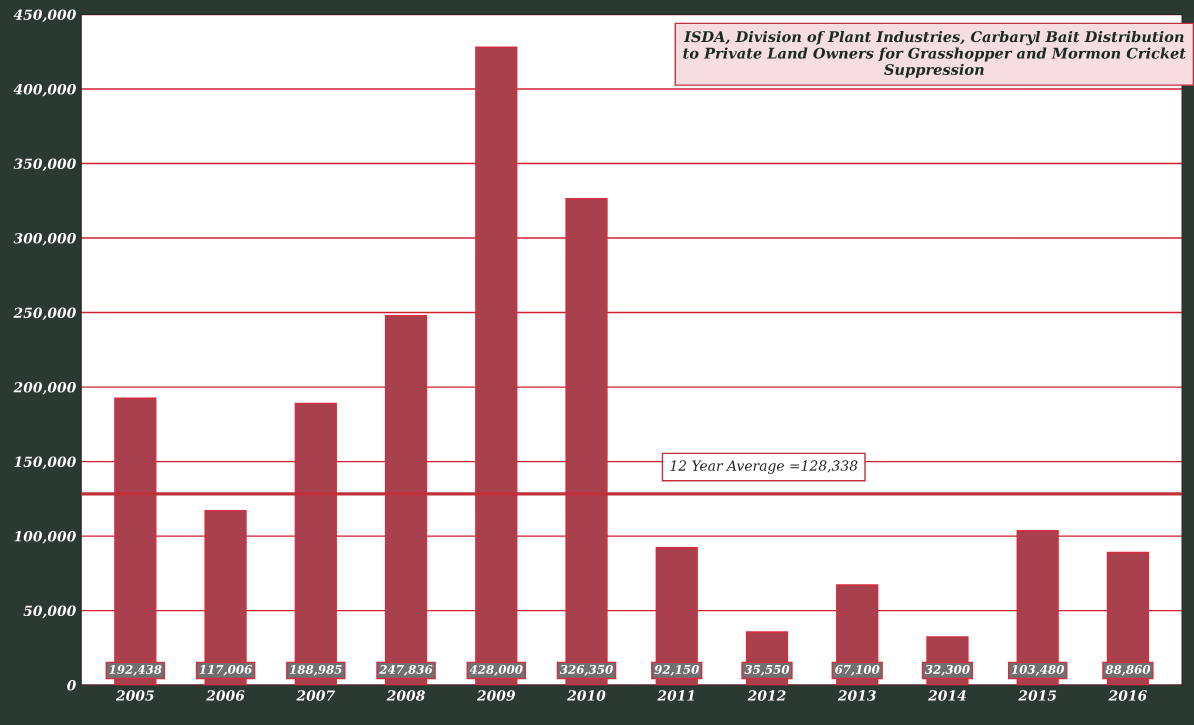  I want to click on y-tick-label: 400,000, so click(44, 90).